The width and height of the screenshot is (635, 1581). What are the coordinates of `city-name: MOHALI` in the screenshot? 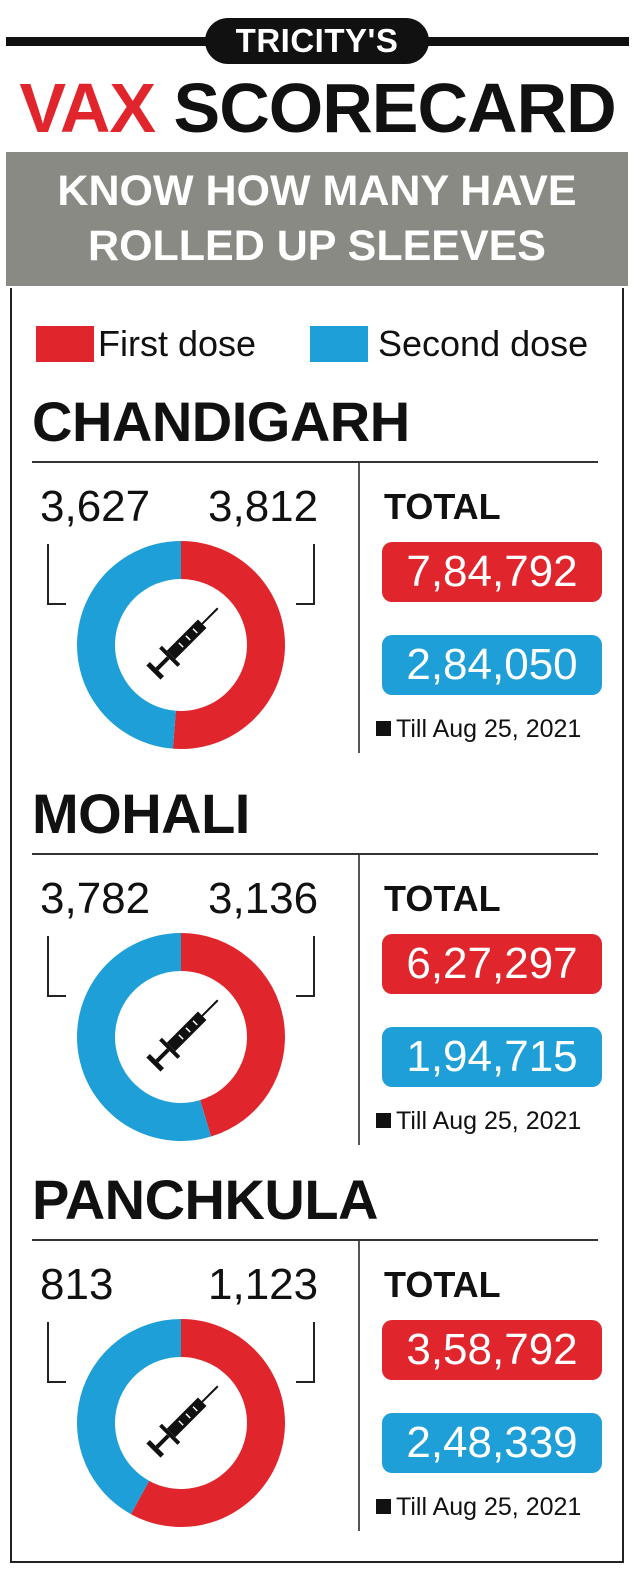 It's located at (141, 813).